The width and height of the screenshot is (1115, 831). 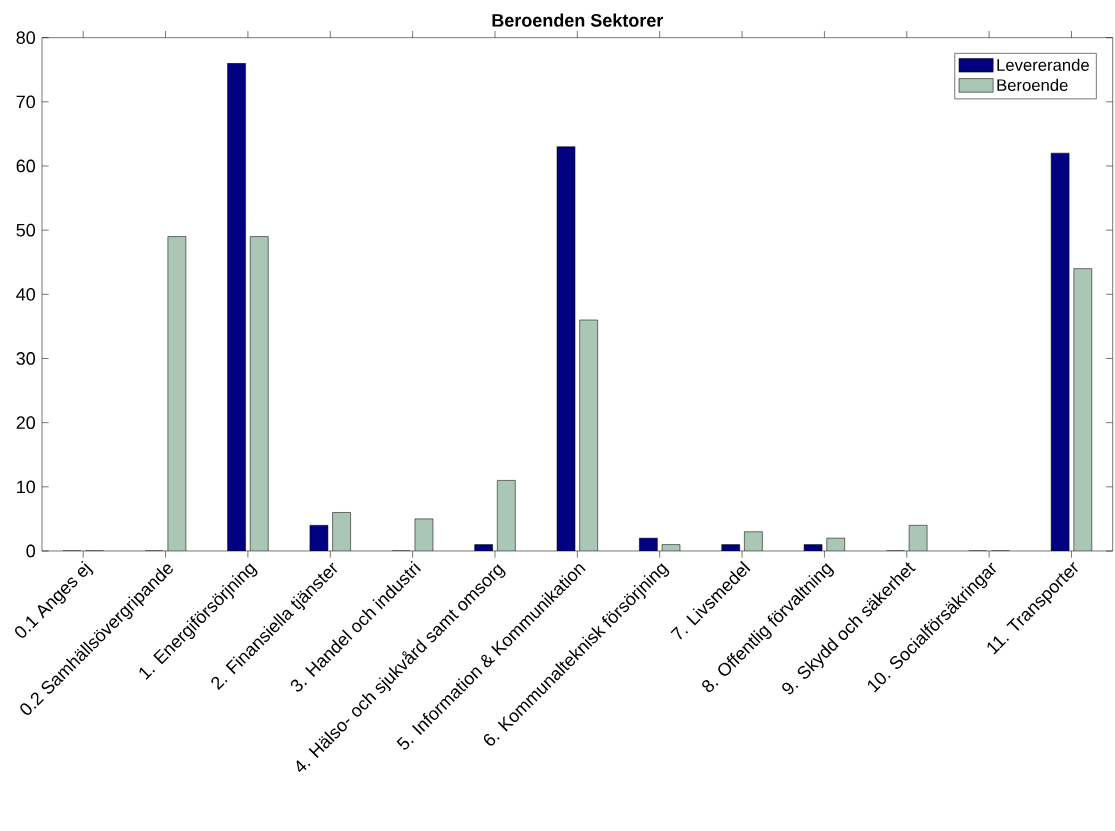 What do you see at coordinates (26, 294) in the screenshot?
I see `y-tick-label: 40` at bounding box center [26, 294].